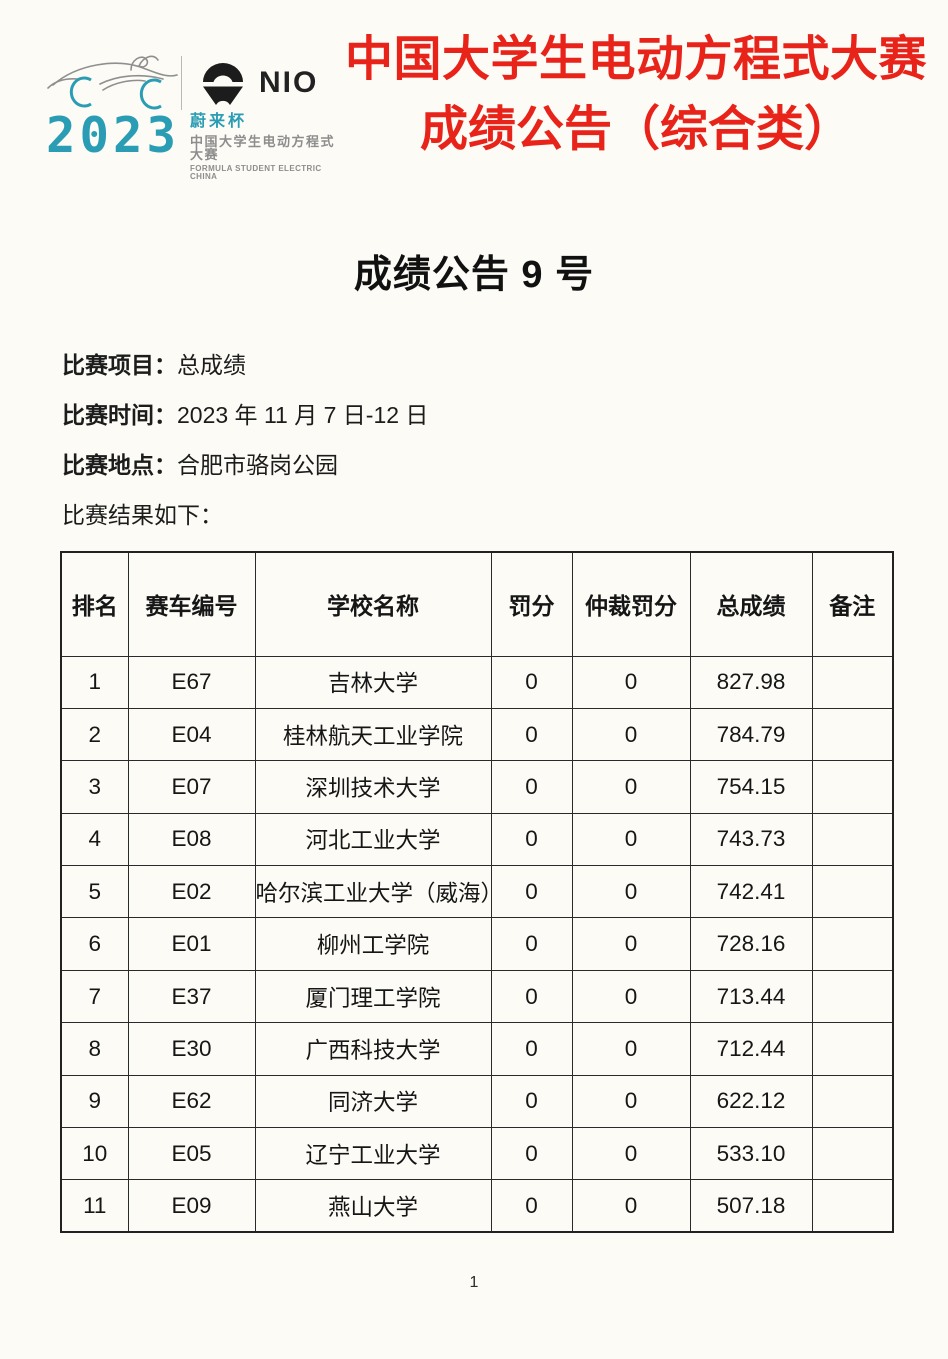  Describe the element at coordinates (191, 892) in the screenshot. I see `table-cell: E02` at that location.